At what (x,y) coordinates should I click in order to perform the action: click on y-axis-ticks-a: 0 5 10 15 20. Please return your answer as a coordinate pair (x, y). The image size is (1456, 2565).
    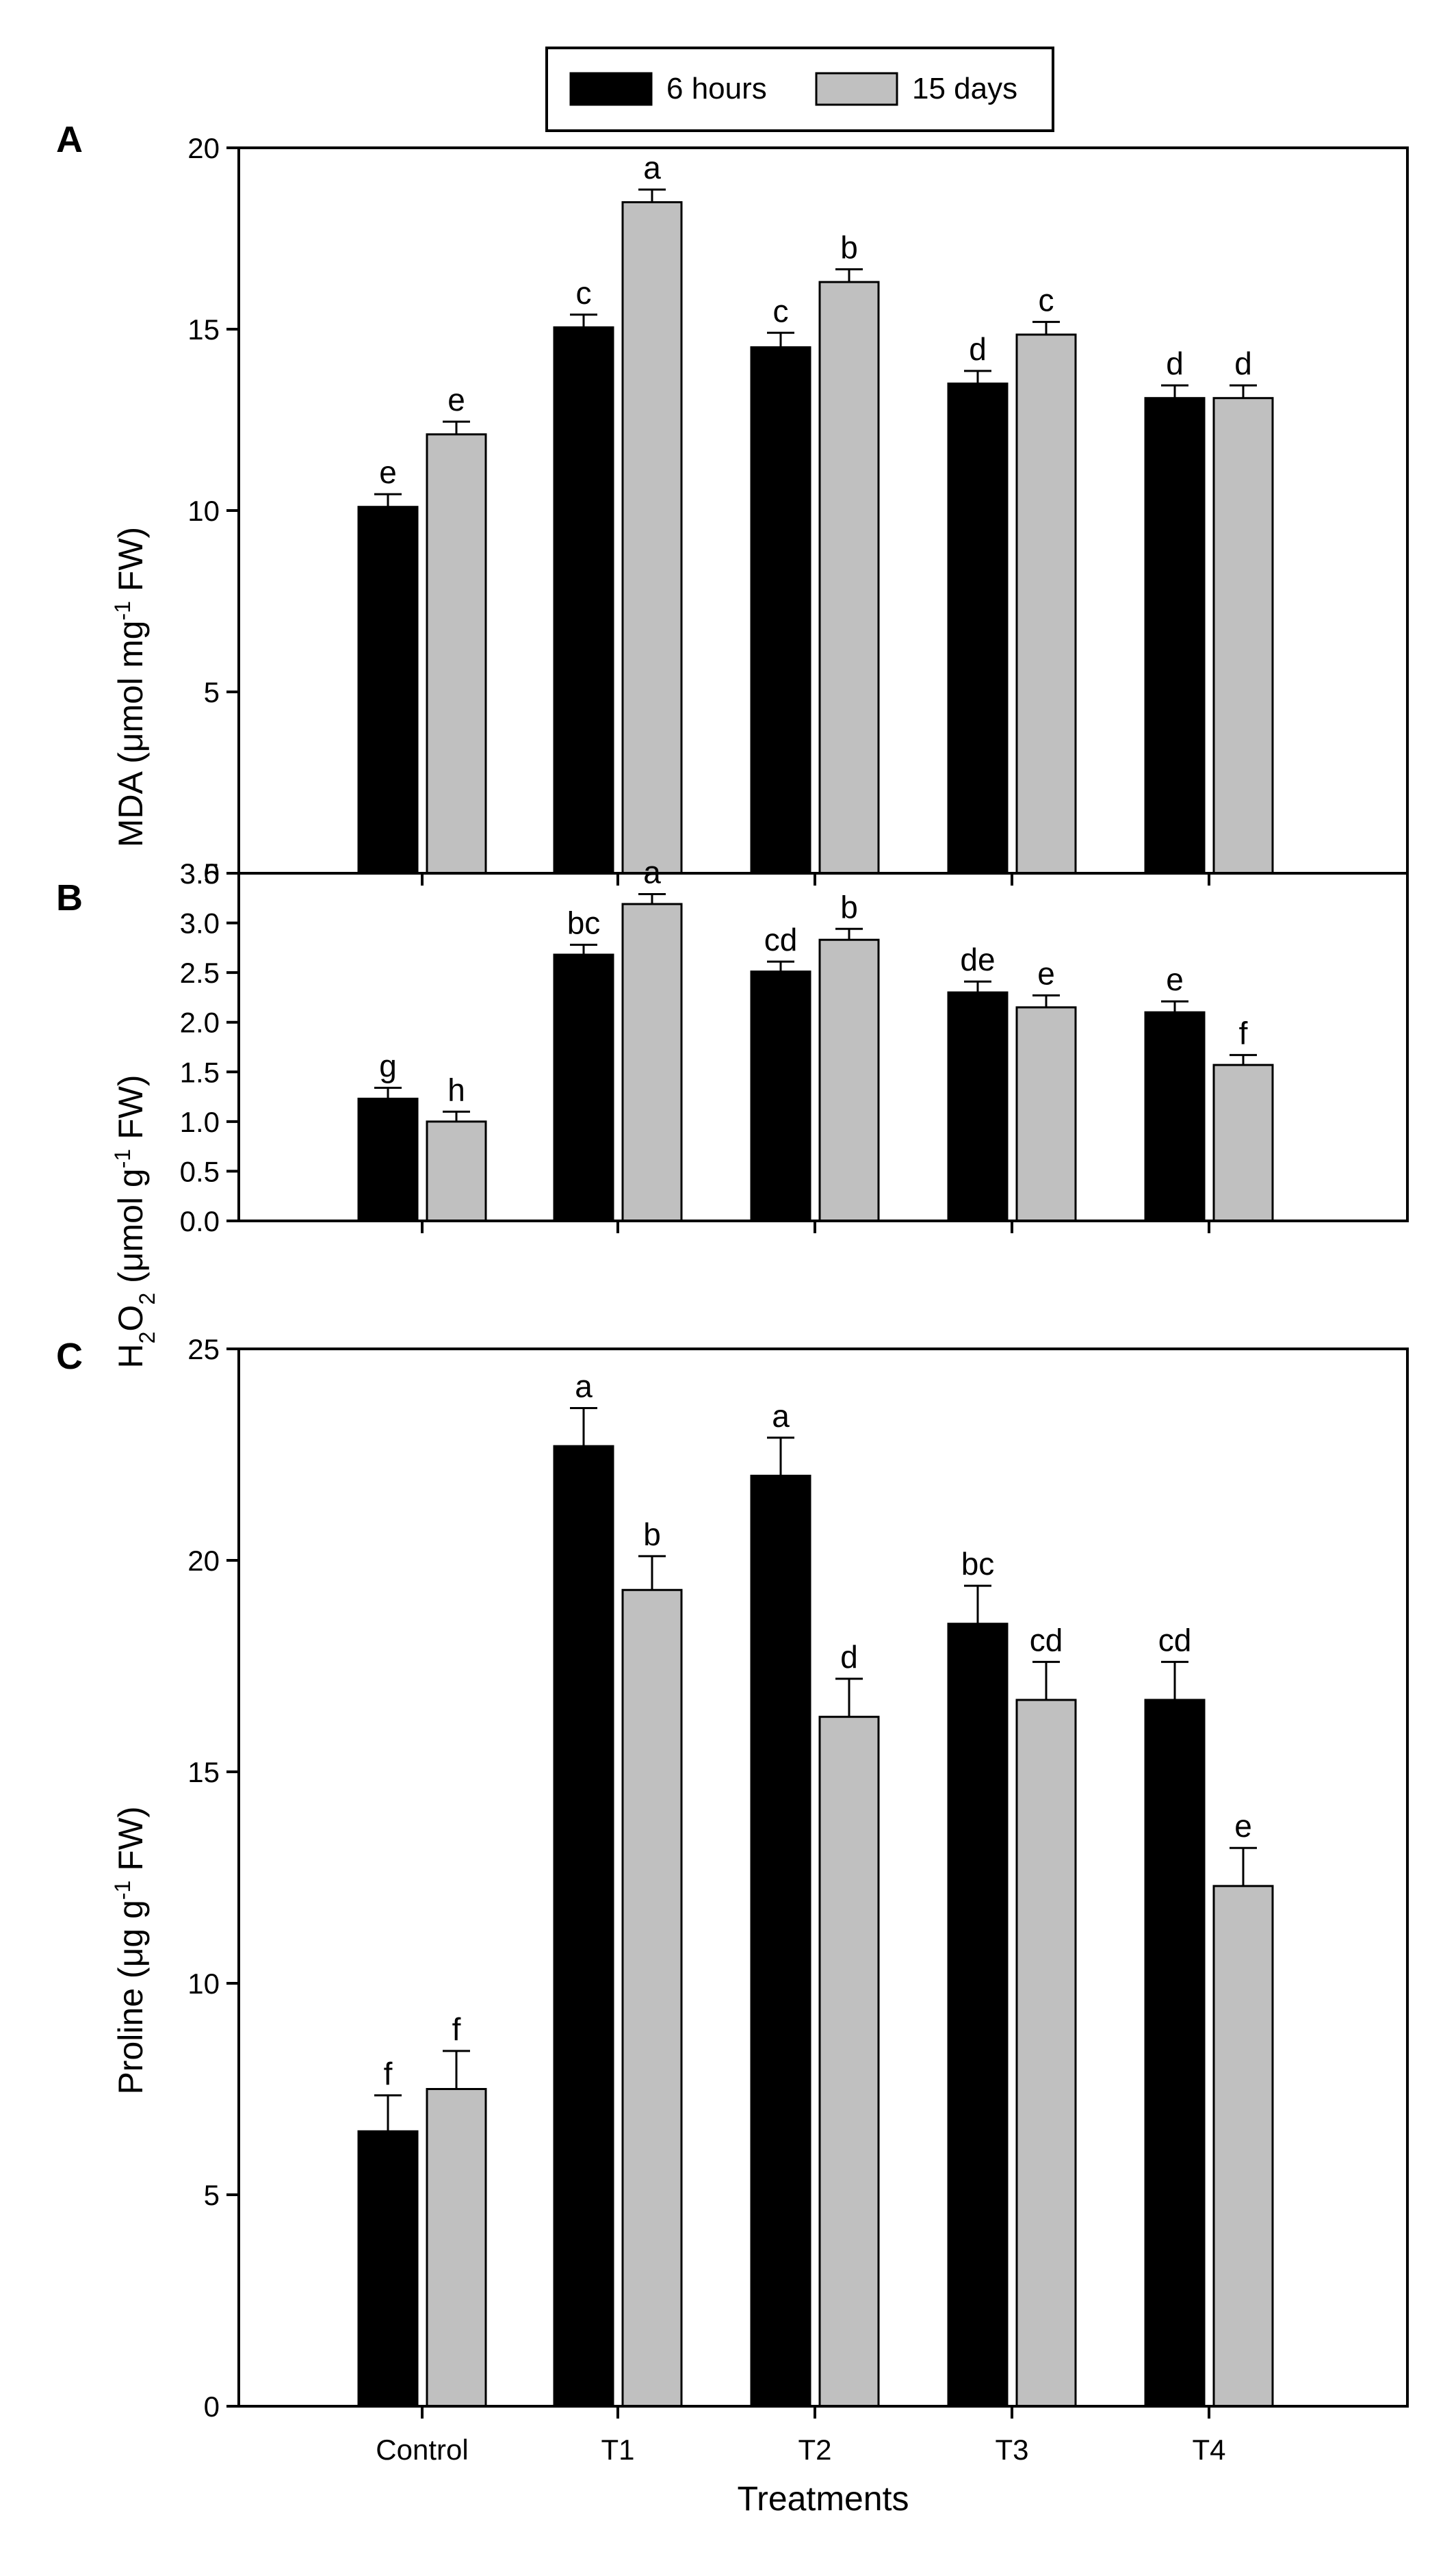
    Looking at the image, I should click on (213, 511).